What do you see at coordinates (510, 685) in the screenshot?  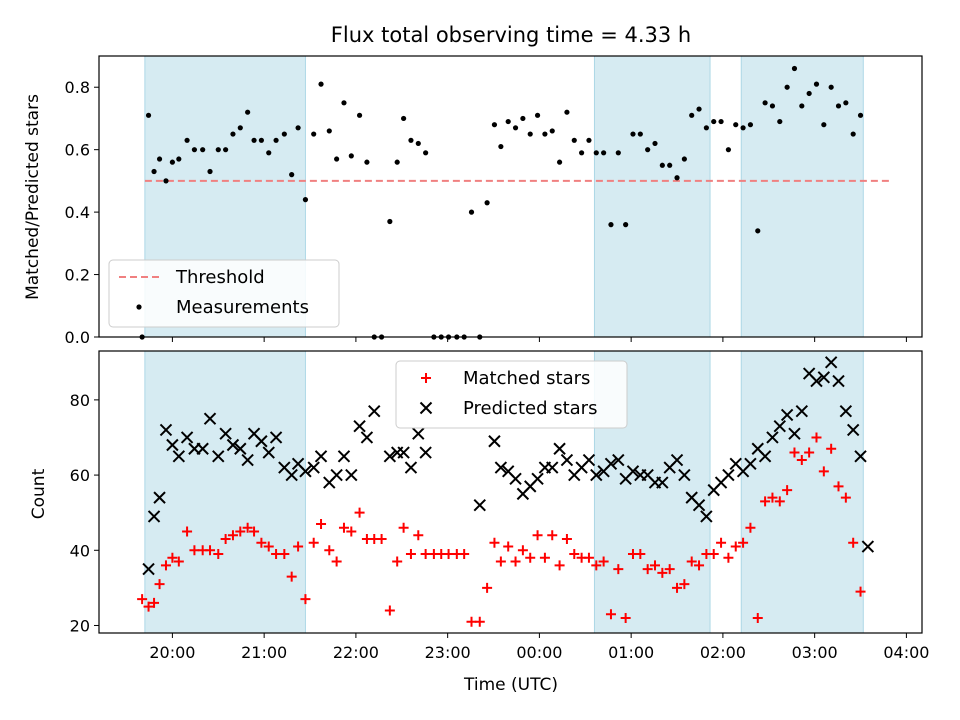 I see `x-axis-label: Time (UTC)` at bounding box center [510, 685].